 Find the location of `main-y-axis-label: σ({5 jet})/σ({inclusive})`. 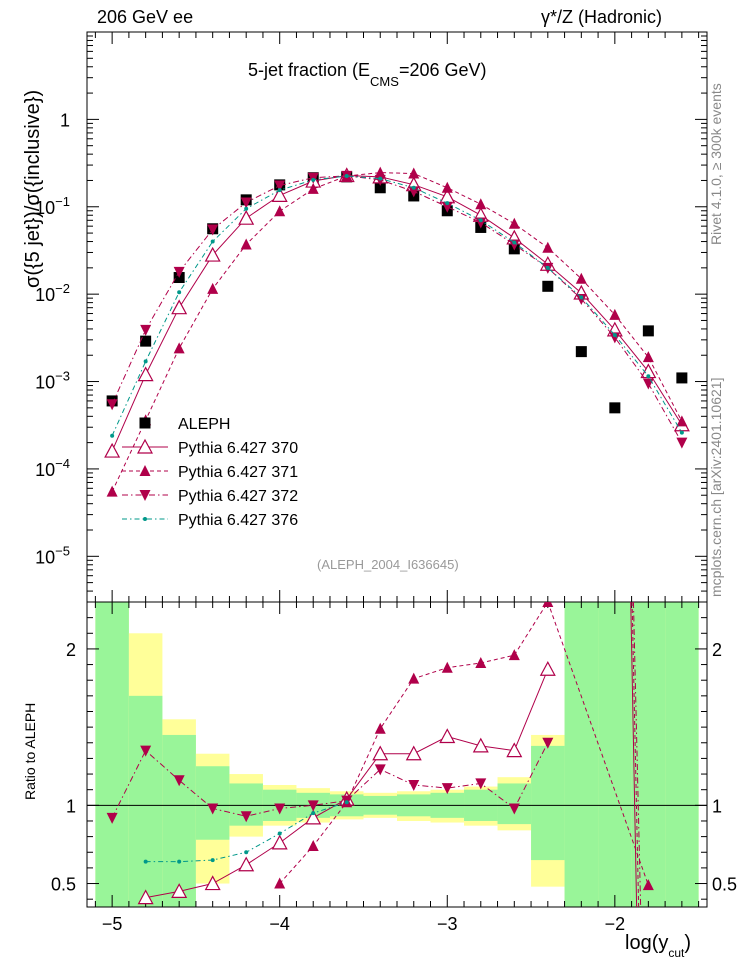

main-y-axis-label: σ({5 jet})/σ({inclusive}) is located at coordinates (33, 188).